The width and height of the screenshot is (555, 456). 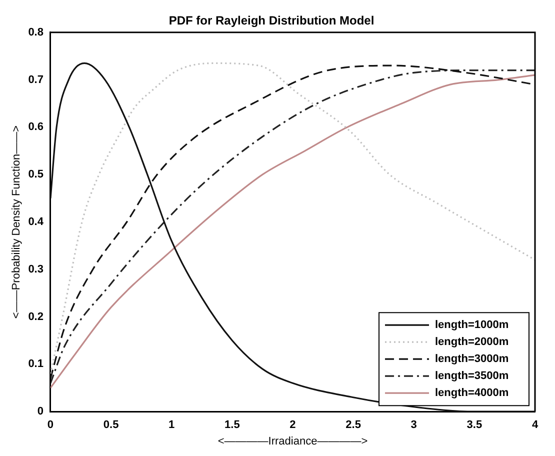 What do you see at coordinates (36, 316) in the screenshot?
I see `y-tick-label: 0.2` at bounding box center [36, 316].